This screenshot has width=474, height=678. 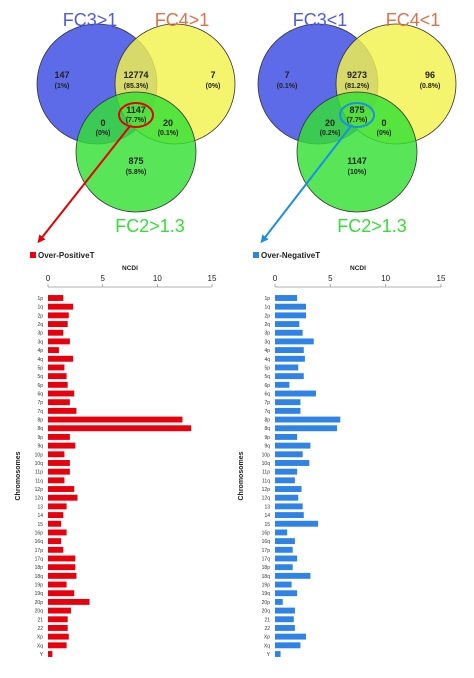 I want to click on venn-right-only-a-pct: (0.1%), so click(x=287, y=86).